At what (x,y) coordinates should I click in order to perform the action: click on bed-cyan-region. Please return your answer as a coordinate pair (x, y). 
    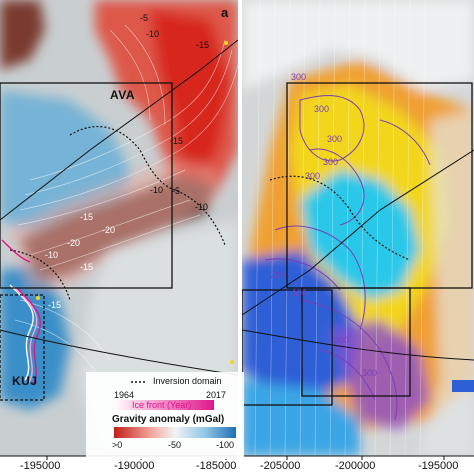
    Looking at the image, I should click on (360, 235).